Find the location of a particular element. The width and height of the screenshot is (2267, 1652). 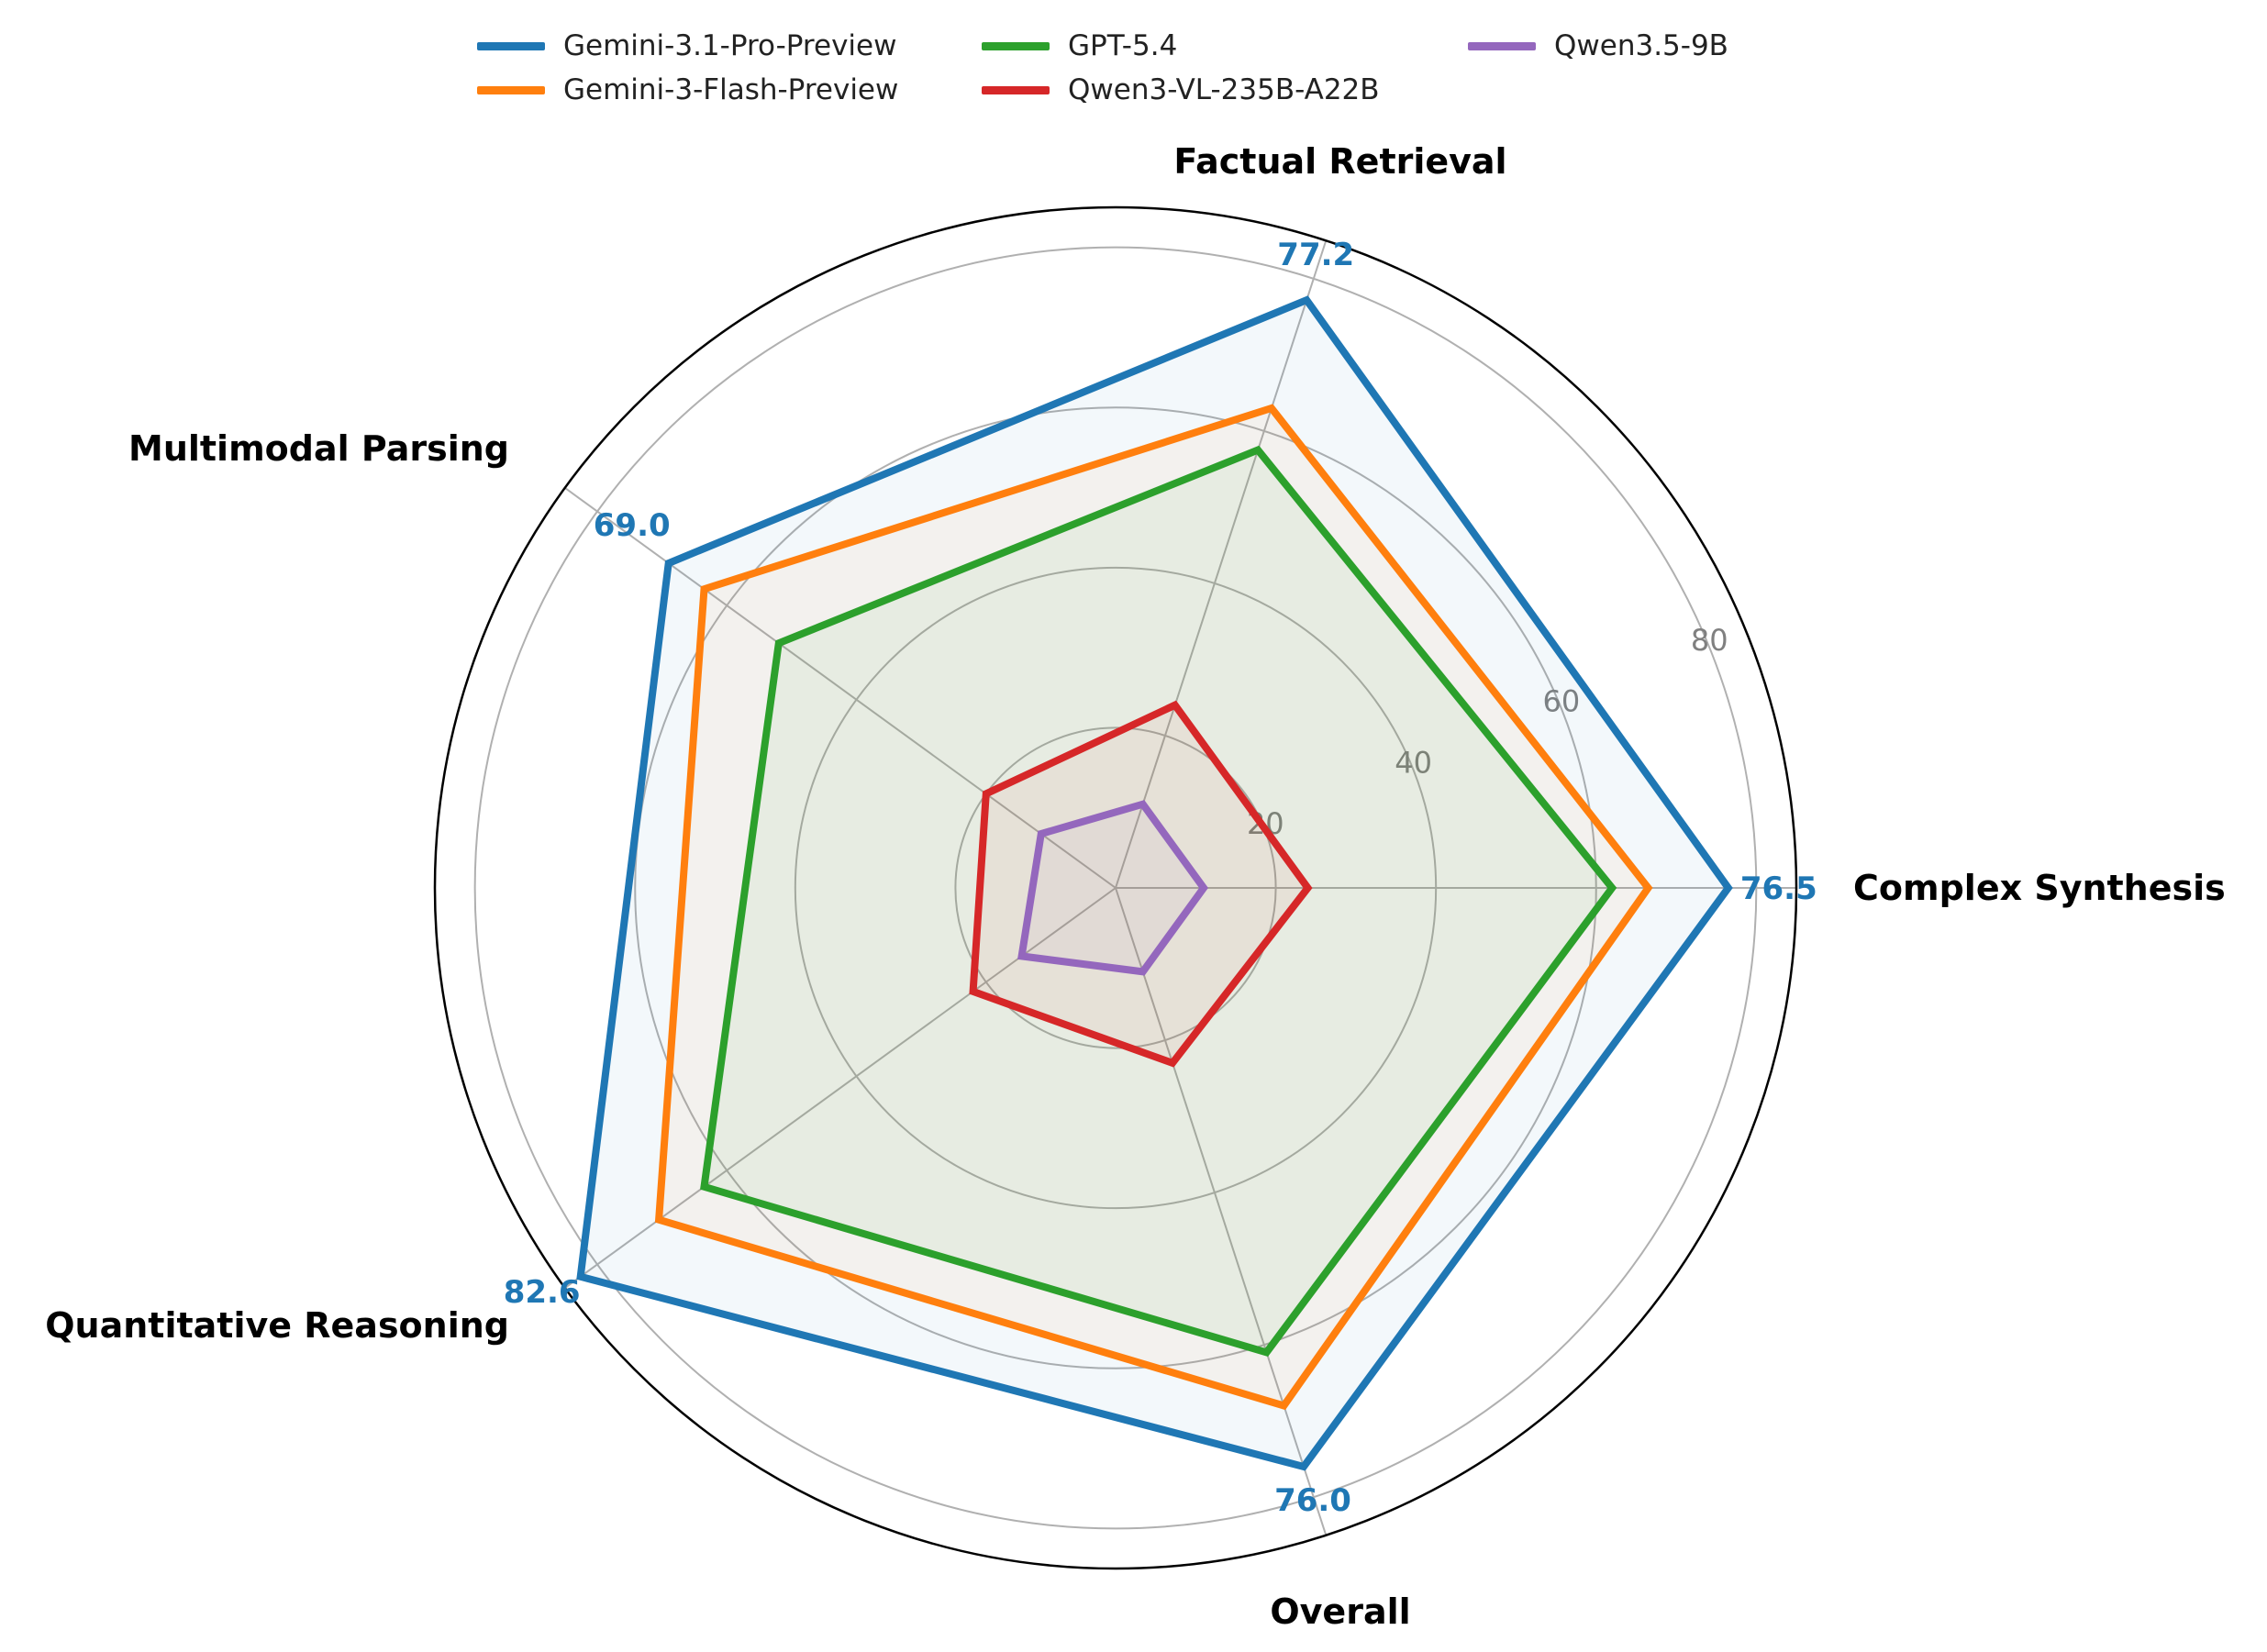

legend-label: Gemini-3.1-Pro-Preview is located at coordinates (730, 46).